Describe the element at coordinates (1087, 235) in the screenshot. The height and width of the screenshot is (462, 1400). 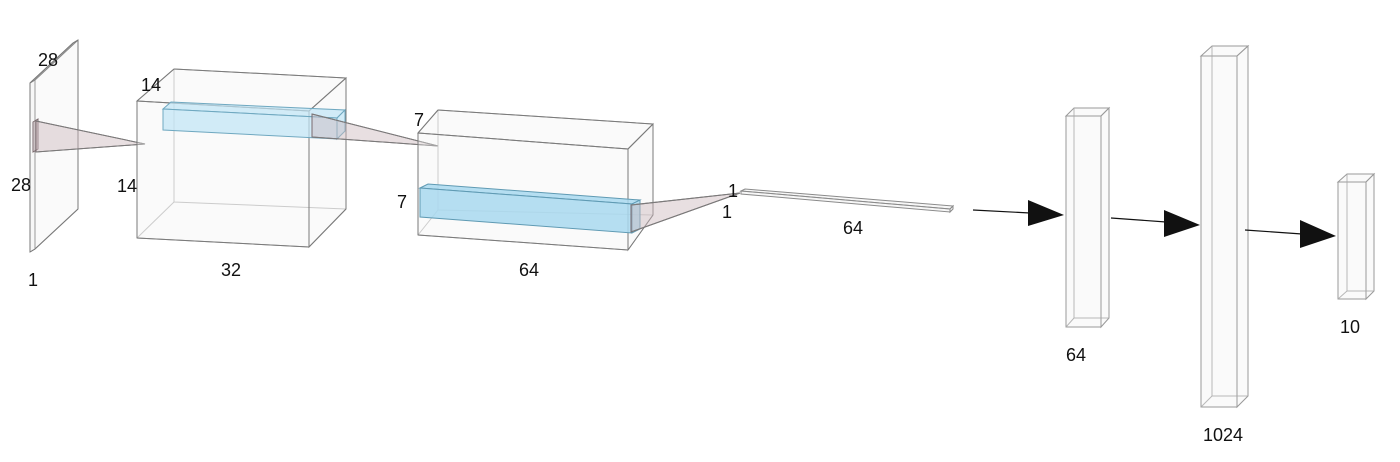
I see `dense-layer-64: 64` at that location.